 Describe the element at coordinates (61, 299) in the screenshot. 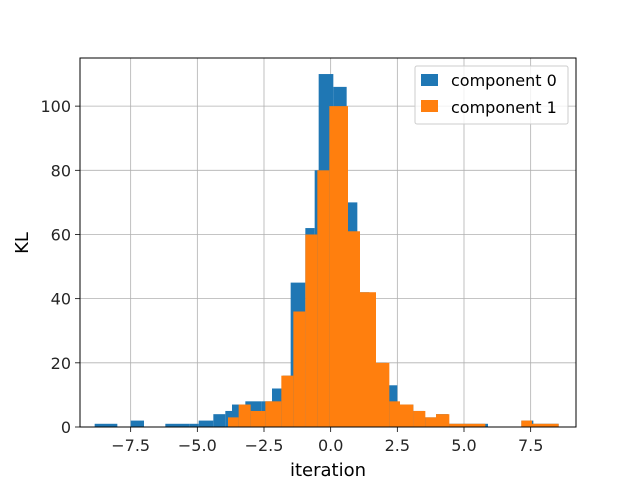

I see `y-tick-label: 40` at that location.